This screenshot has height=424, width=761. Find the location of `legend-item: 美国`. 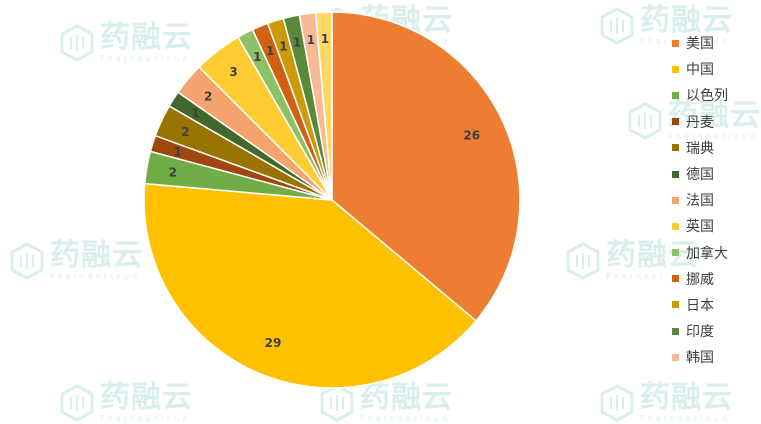

legend-item: 美国 is located at coordinates (700, 43).